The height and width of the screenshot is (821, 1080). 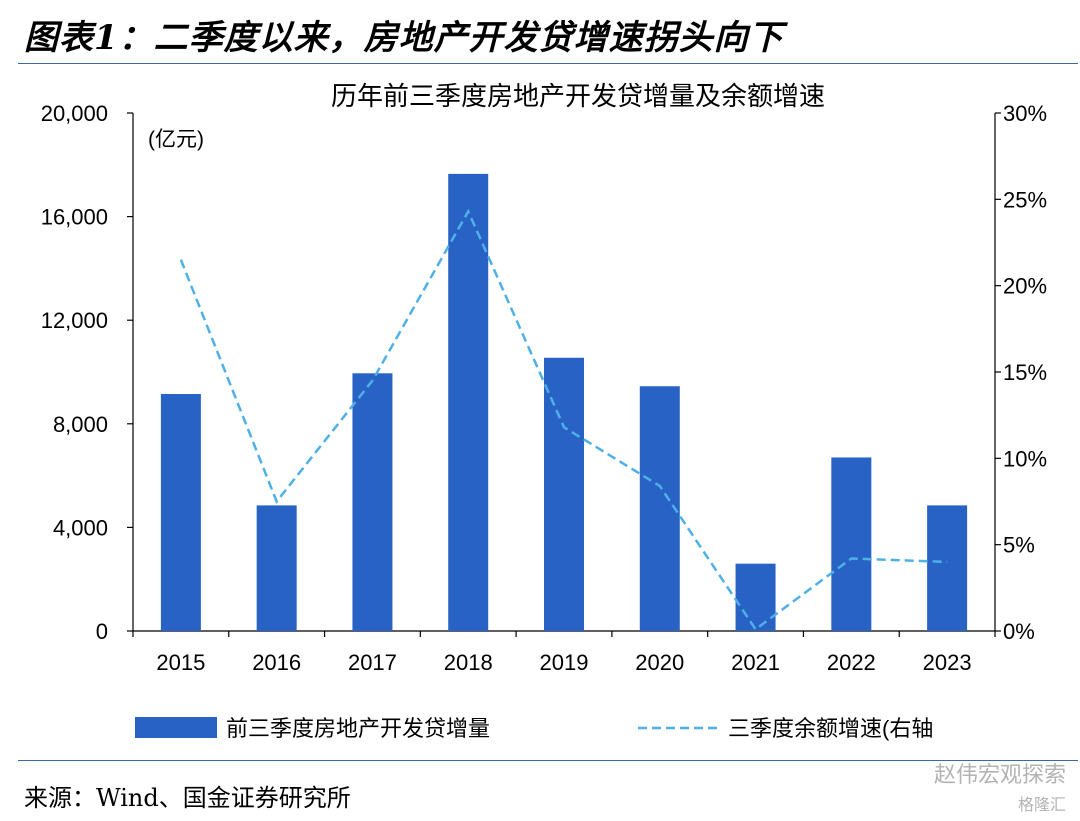 I want to click on watermark-source: 格隆汇, so click(x=1041, y=804).